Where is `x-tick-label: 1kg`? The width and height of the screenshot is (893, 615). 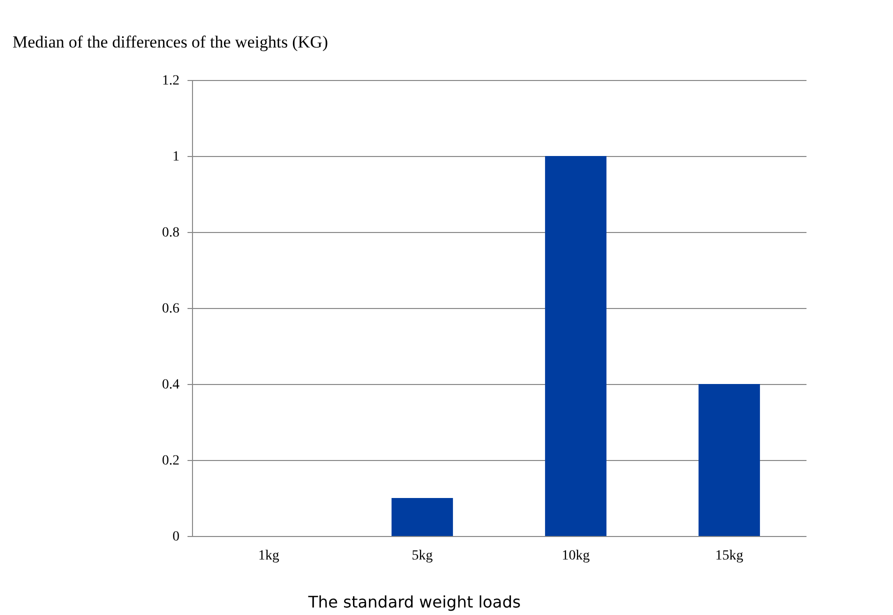 x-tick-label: 1kg is located at coordinates (269, 556).